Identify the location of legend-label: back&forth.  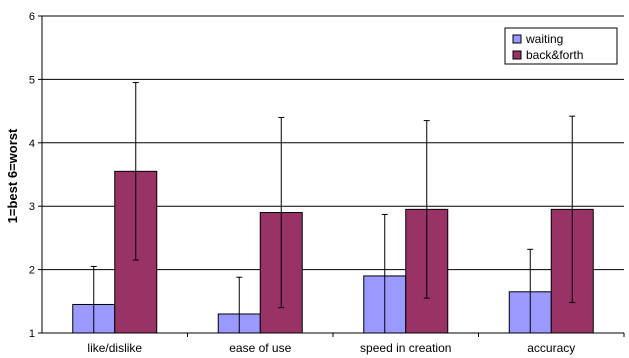
(554, 55).